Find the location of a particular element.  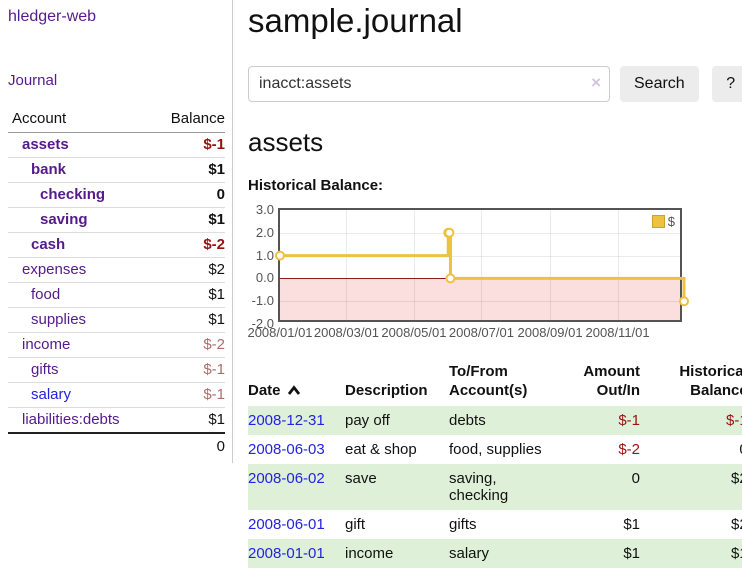

account-link-checking: checking is located at coordinates (73, 194).